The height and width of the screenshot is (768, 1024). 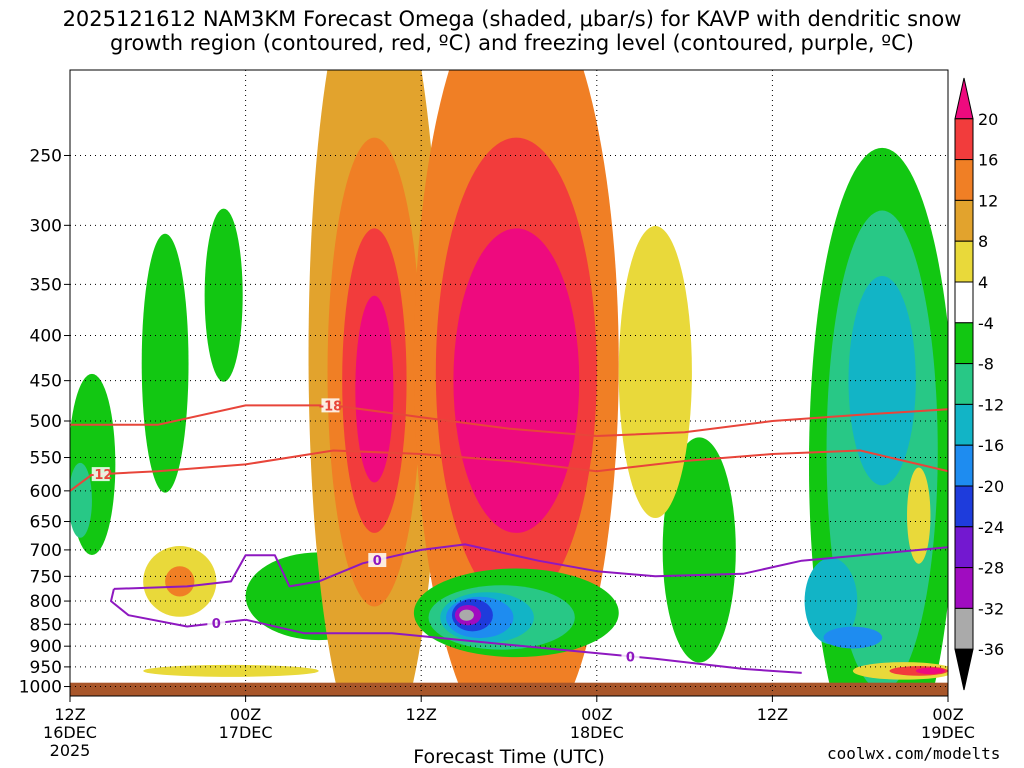 I want to click on colorbar-label: 20, so click(x=988, y=119).